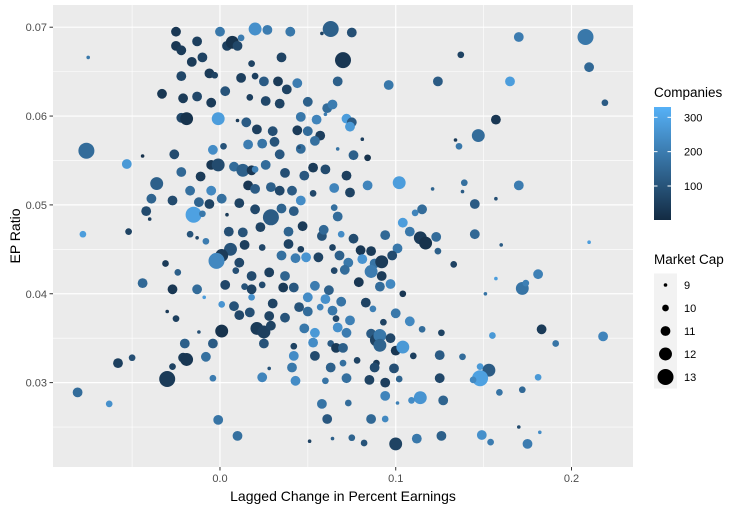 Image resolution: width=744 pixels, height=511 pixels. What do you see at coordinates (36, 384) in the screenshot?
I see `y-tick-label: 0.03` at bounding box center [36, 384].